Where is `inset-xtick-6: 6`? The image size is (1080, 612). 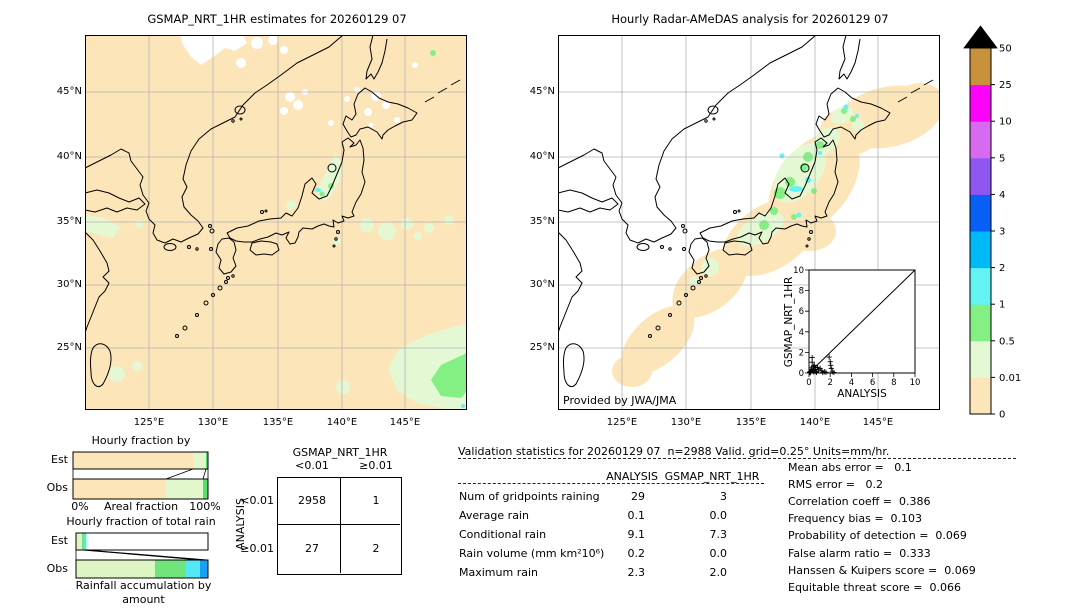
inset-xtick-6: 6 is located at coordinates (872, 383).